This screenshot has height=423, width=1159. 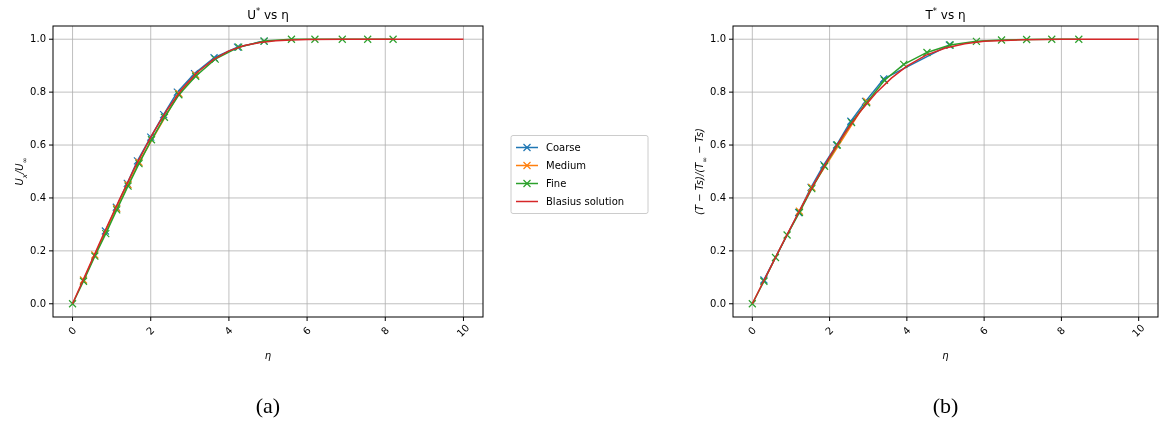 I want to click on text: (a), so click(x=268, y=405).